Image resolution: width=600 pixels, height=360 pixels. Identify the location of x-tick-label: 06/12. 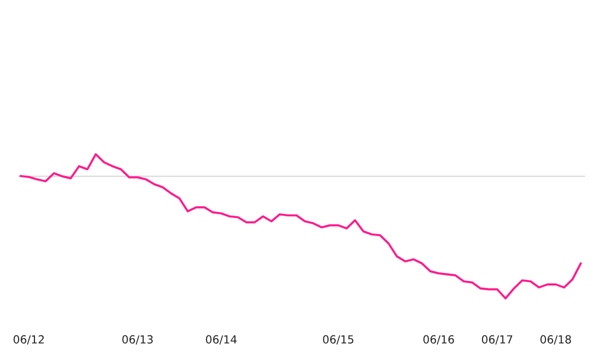
(29, 339).